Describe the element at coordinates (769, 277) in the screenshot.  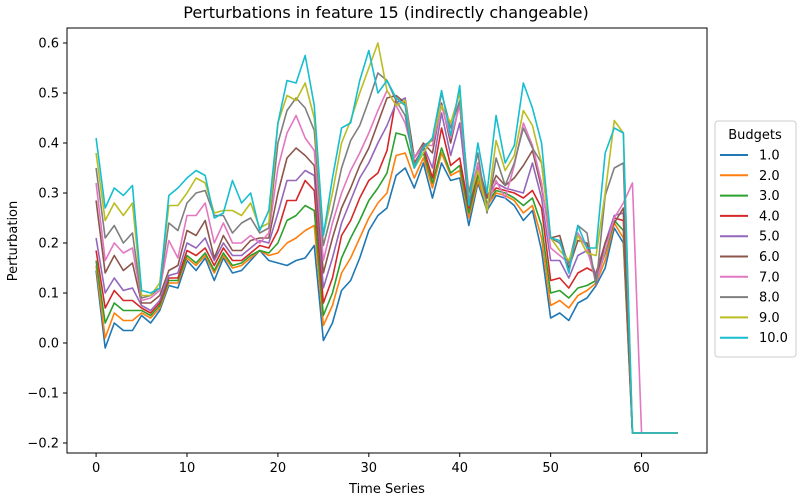
I see `legend-label: 7.0` at that location.